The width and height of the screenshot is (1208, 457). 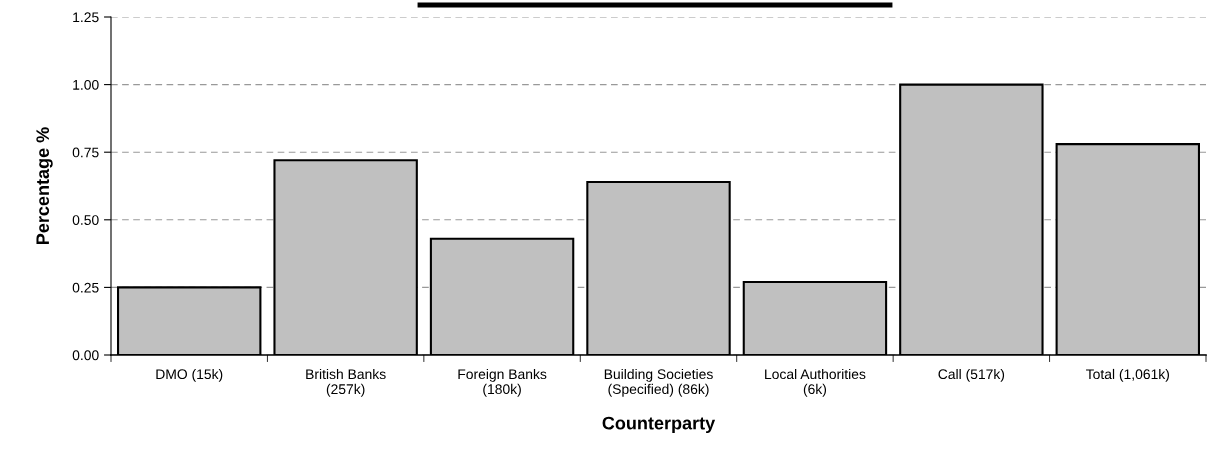 I want to click on x-axis-title: Counterparty, so click(x=659, y=425).